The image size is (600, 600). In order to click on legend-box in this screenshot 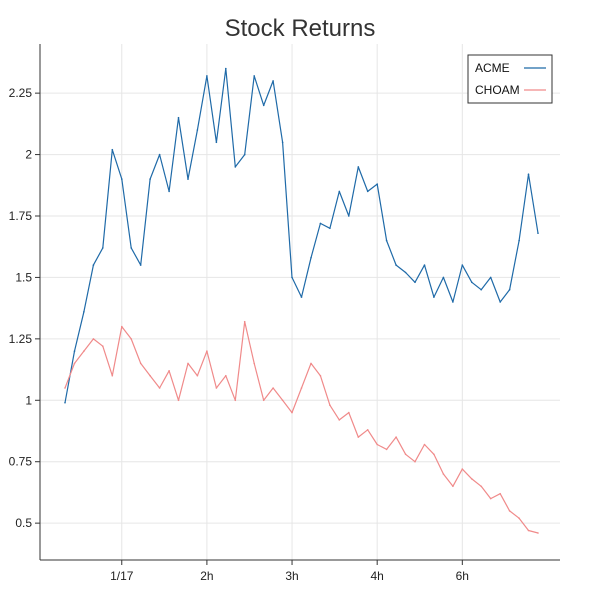, I will do `click(510, 79)`.